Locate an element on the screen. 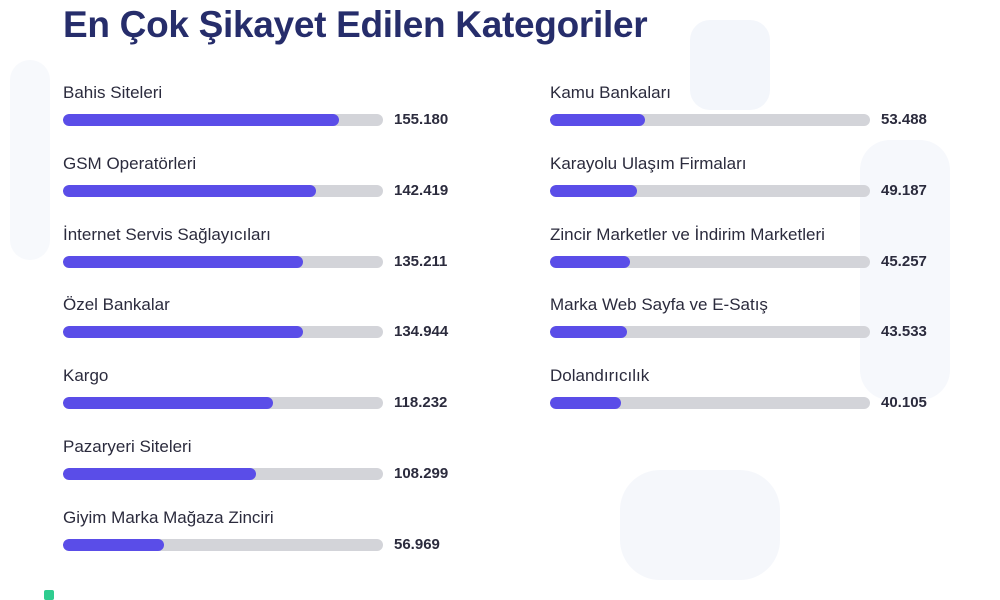 This screenshot has height=600, width=1000. category-label: Bahis Siteleri is located at coordinates (113, 92).